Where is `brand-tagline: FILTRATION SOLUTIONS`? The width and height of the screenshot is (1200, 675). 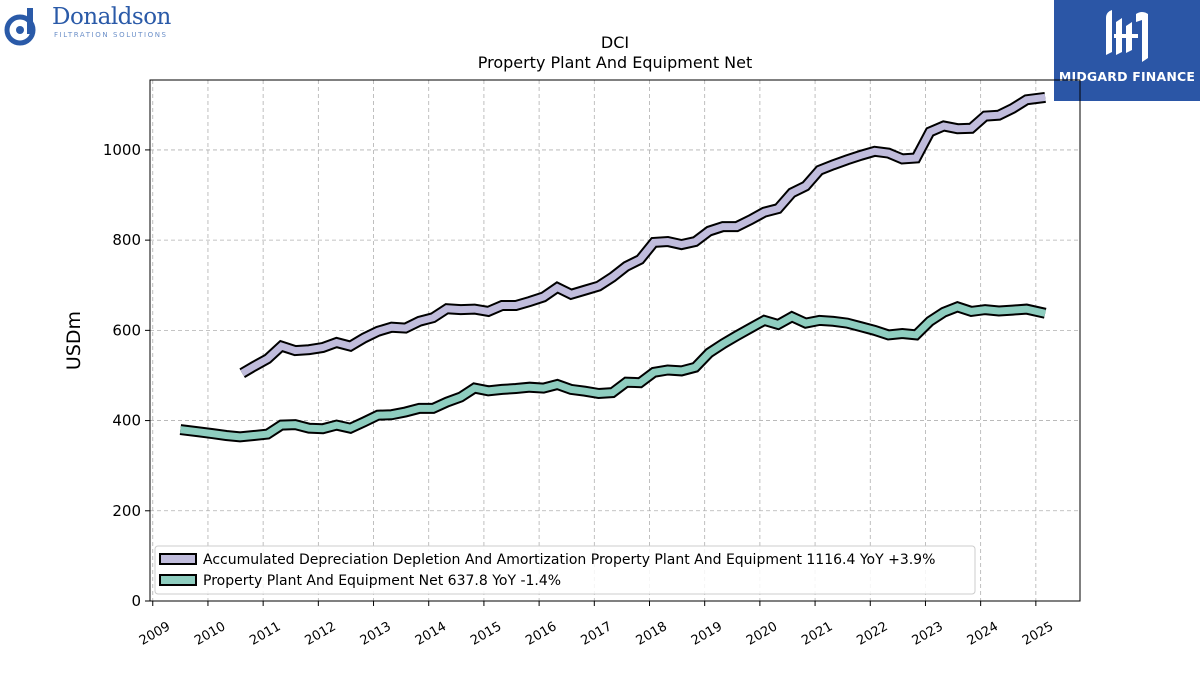
brand-tagline: FILTRATION SOLUTIONS is located at coordinates (111, 35).